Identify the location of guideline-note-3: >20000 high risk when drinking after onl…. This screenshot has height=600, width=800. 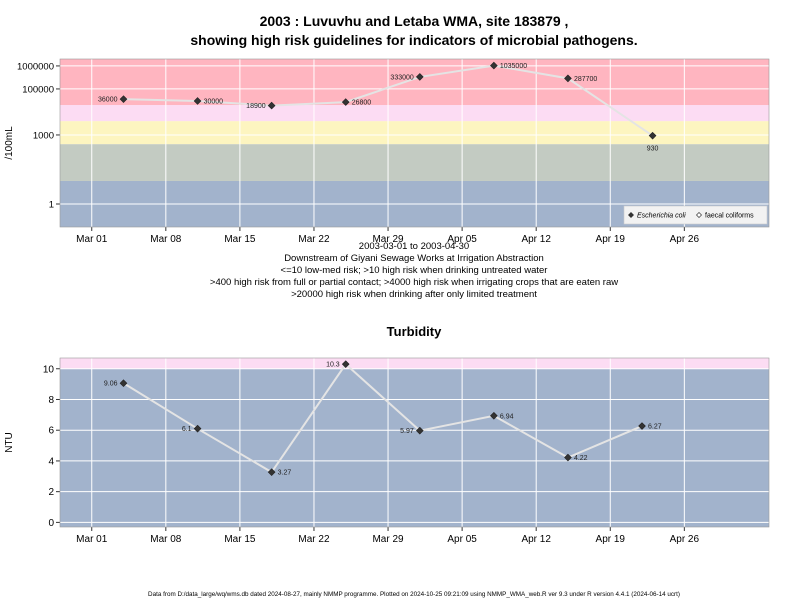
(414, 294).